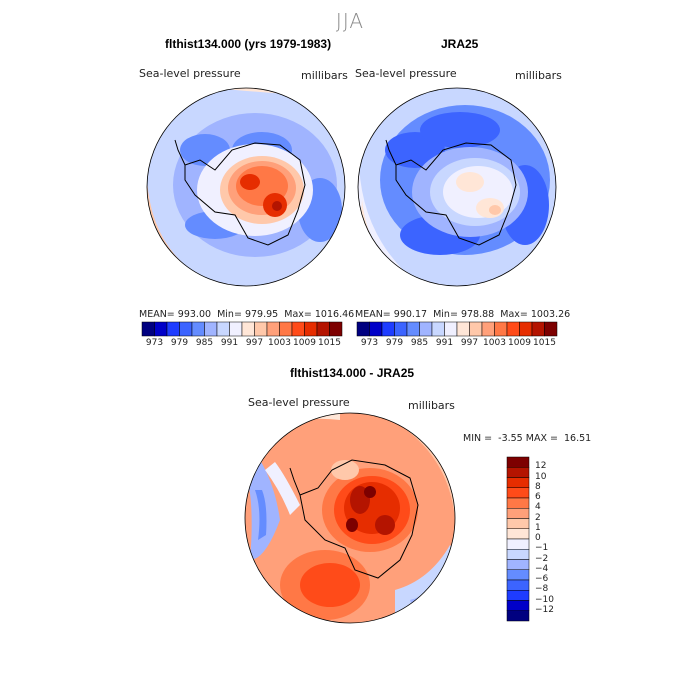 The width and height of the screenshot is (700, 700). What do you see at coordinates (538, 538) in the screenshot?
I see `diff-colorbar-tick-label: 0` at bounding box center [538, 538].